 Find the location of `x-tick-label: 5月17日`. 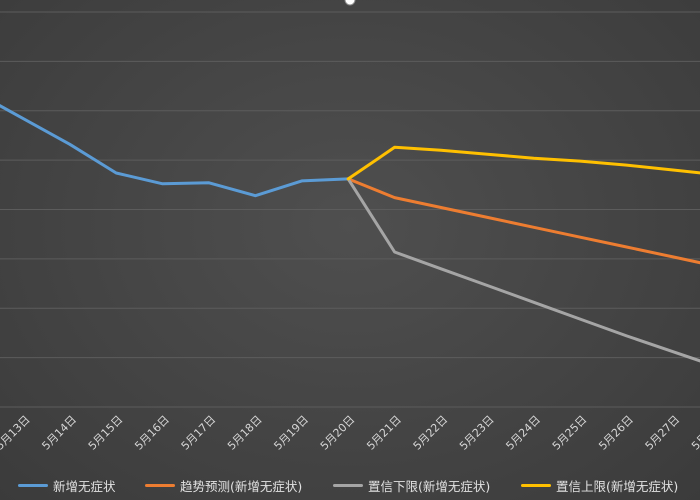

x-tick-label: 5月17日 is located at coordinates (199, 433).